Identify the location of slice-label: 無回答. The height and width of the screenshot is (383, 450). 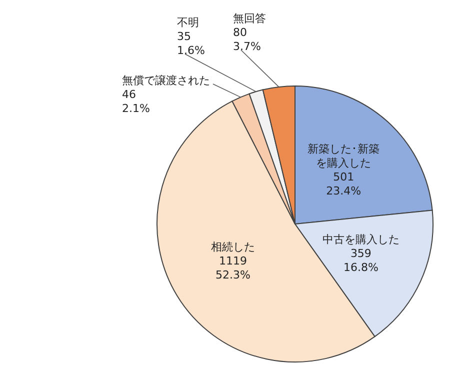
(249, 18).